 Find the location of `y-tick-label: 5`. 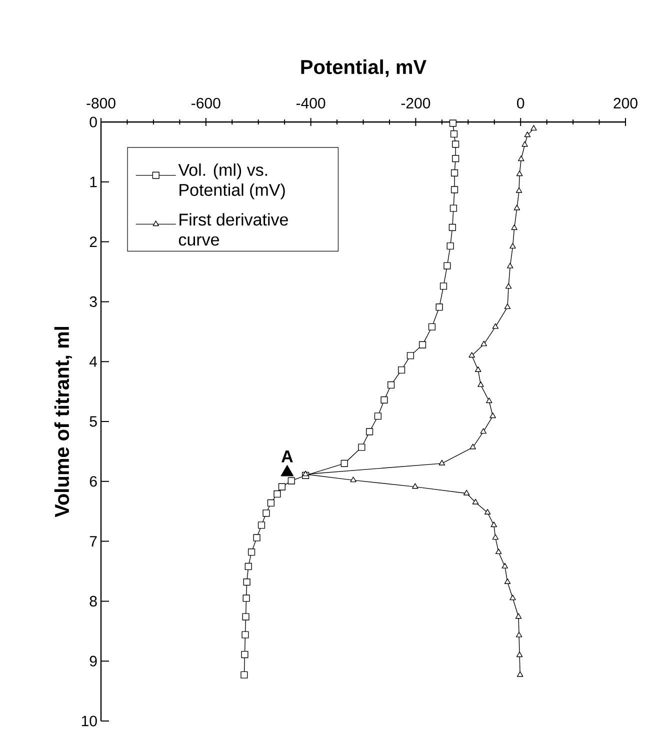

y-tick-label: 5 is located at coordinates (93, 421).